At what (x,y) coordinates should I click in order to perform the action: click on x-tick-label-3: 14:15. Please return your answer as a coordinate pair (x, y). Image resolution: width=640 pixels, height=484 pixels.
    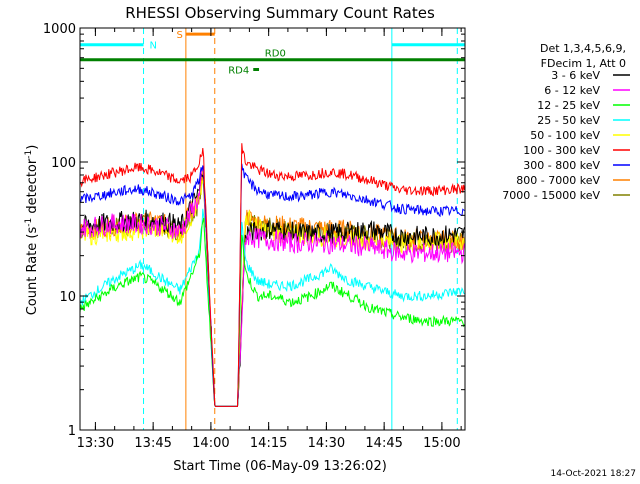
    Looking at the image, I should click on (268, 443).